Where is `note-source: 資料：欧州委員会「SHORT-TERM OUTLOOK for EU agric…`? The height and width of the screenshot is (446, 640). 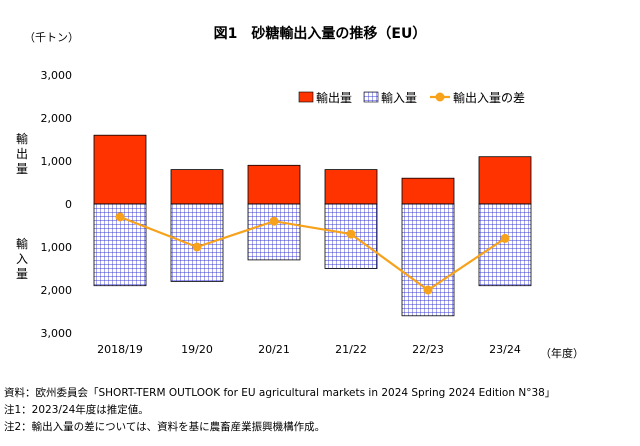
note-source: 資料：欧州委員会「SHORT-TERM OUTLOOK for EU agric… is located at coordinates (280, 393).